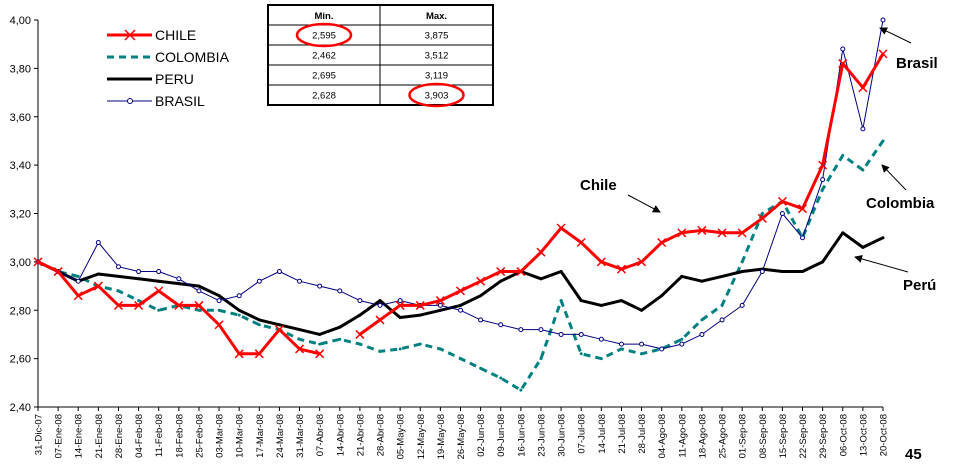  I want to click on y-tick-label: 2,80, so click(20, 311).